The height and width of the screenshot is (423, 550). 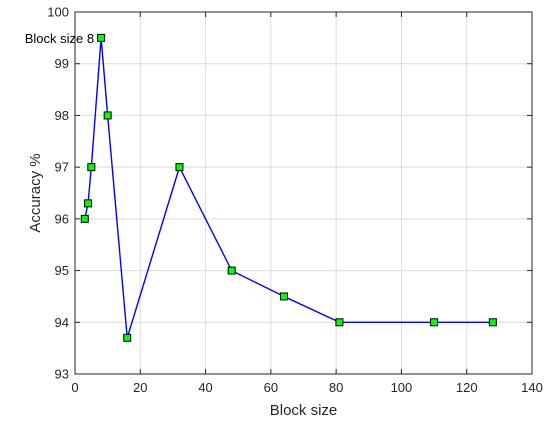 I want to click on y-tick-label: 98, so click(x=62, y=115).